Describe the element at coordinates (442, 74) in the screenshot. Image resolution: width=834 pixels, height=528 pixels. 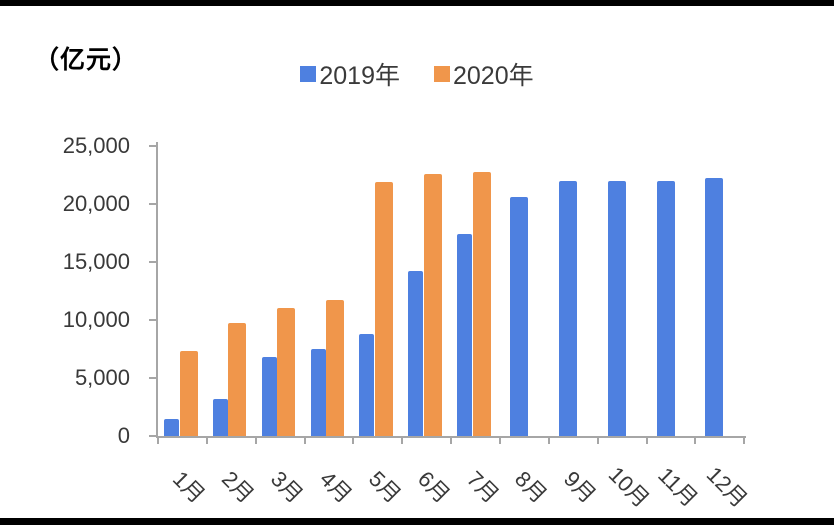
I see `legend-swatch-2020年` at that location.